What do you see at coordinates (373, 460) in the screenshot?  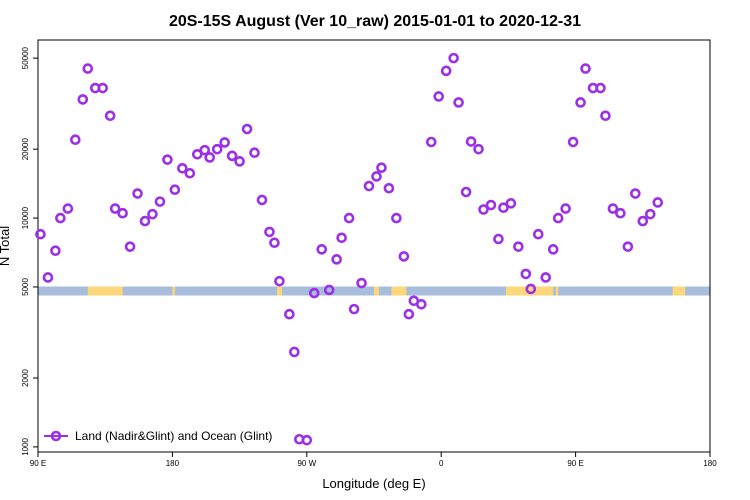 I see `x-axis: 90 E 180 90 W 0 90 E 180` at bounding box center [373, 460].